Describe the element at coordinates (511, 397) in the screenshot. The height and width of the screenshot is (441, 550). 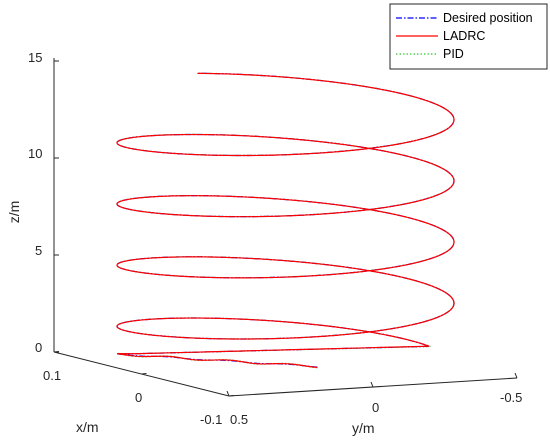
I see `y-tick-minus-0.5: -0.5` at that location.